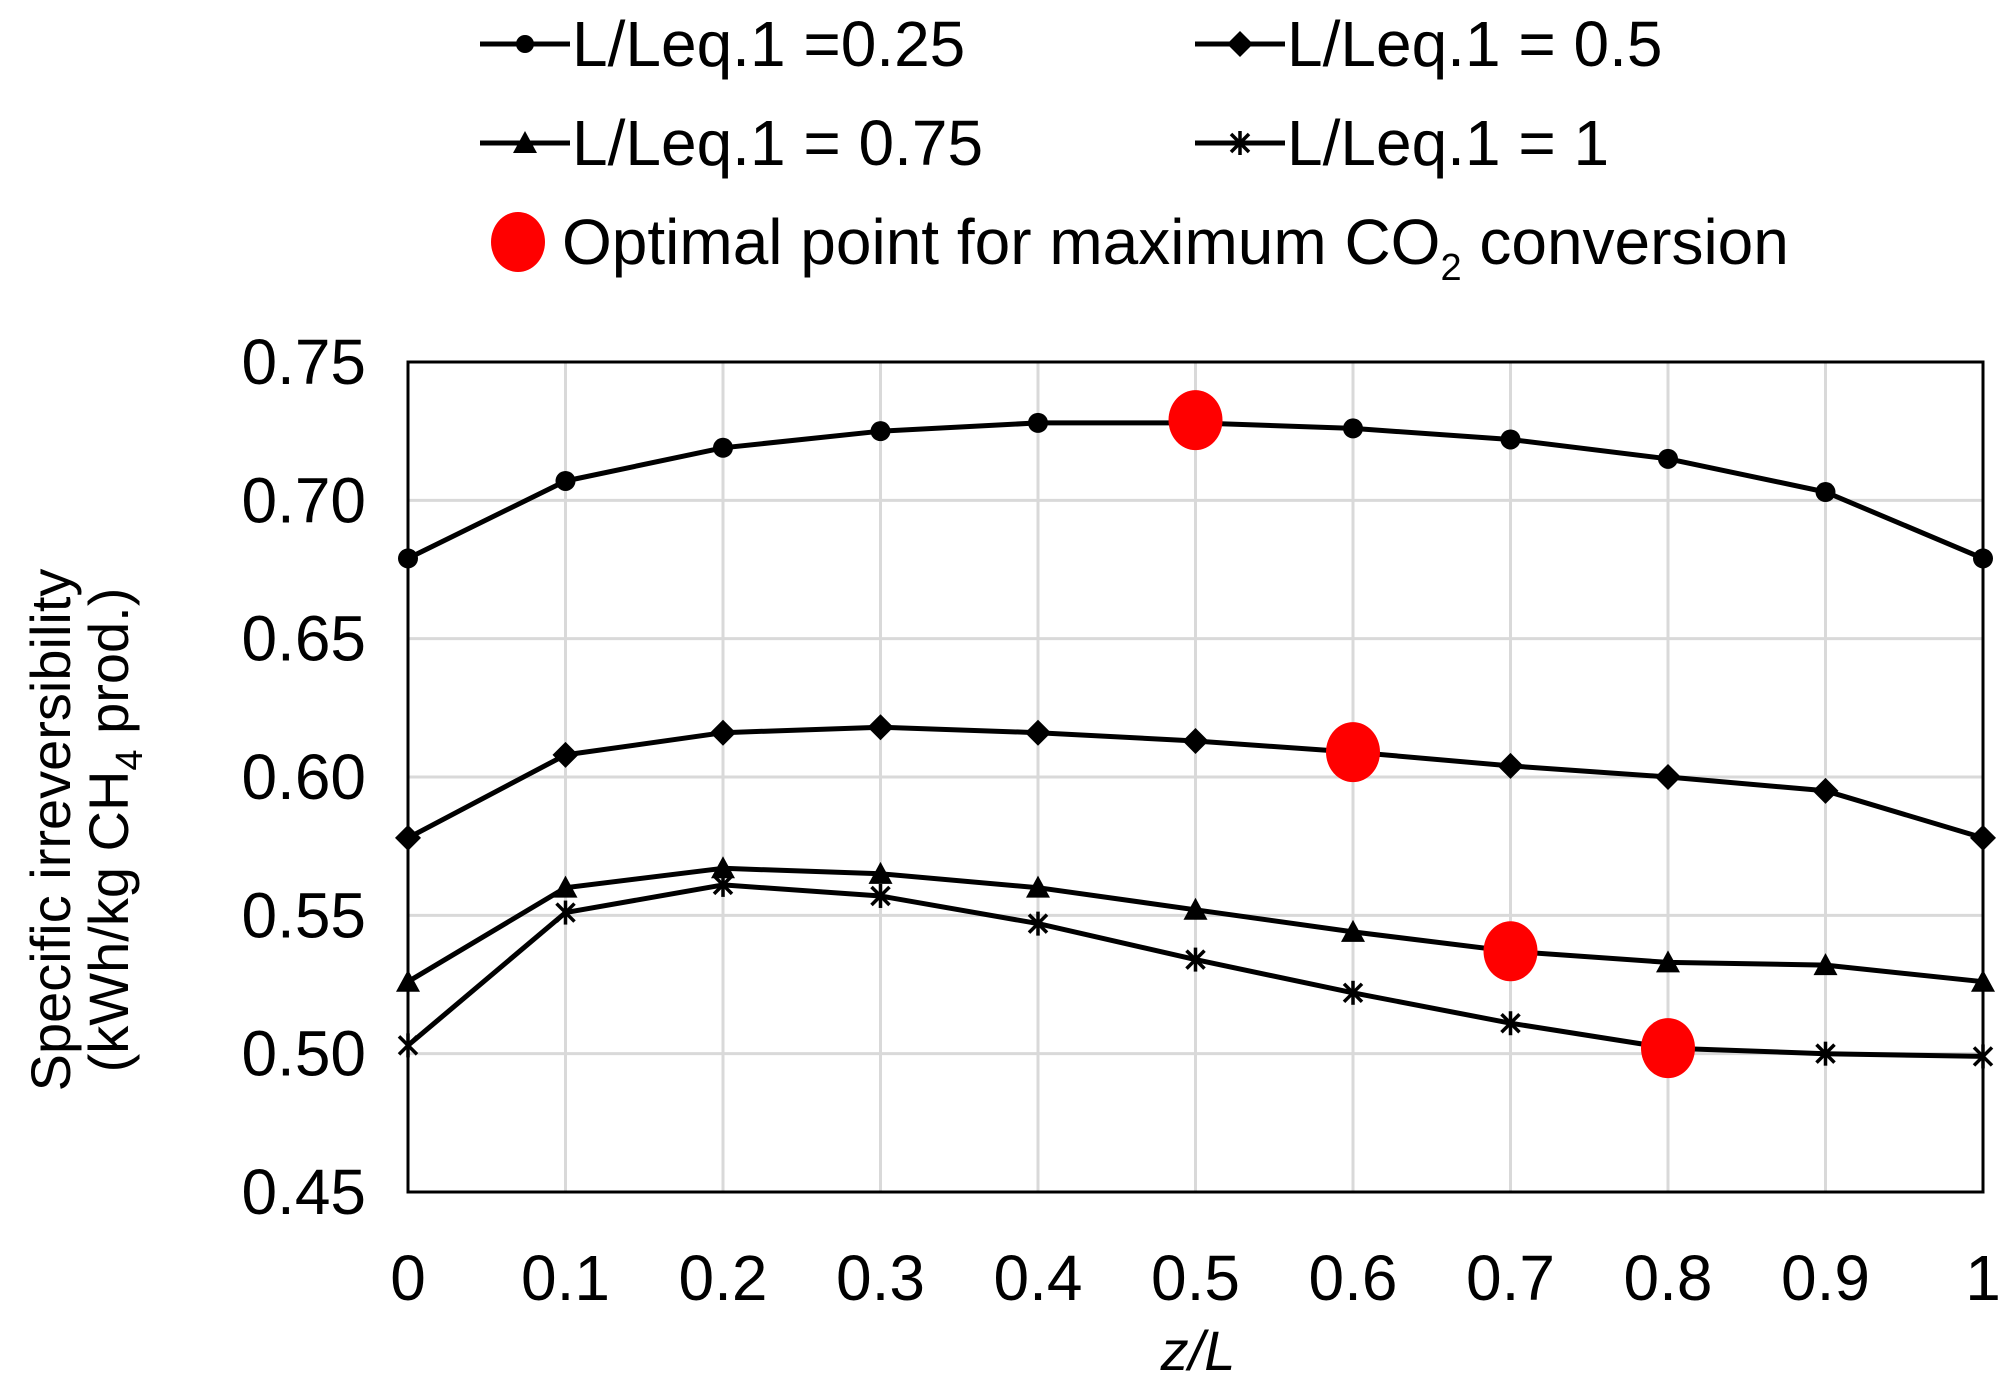 Image resolution: width=2015 pixels, height=1384 pixels. Describe the element at coordinates (1668, 1278) in the screenshot. I see `x-tick-label: 0.8` at that location.